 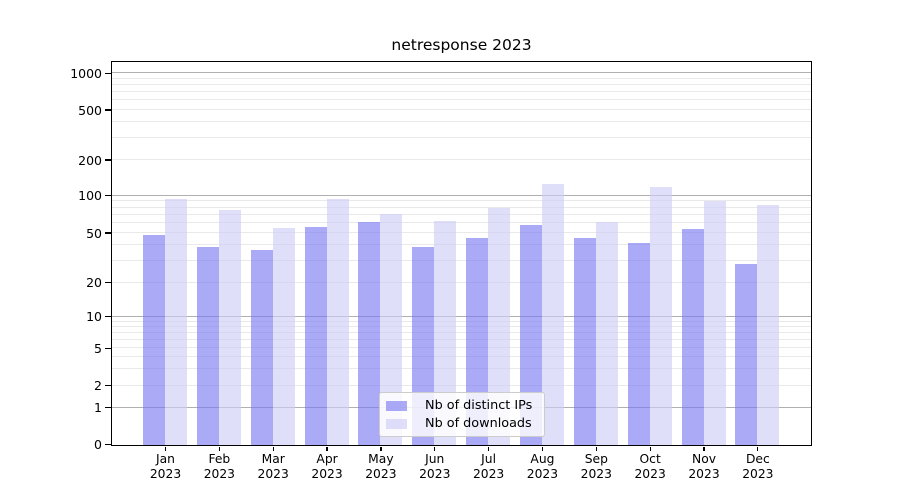 What do you see at coordinates (746, 354) in the screenshot?
I see `bar-distinct-ips-dec` at bounding box center [746, 354].